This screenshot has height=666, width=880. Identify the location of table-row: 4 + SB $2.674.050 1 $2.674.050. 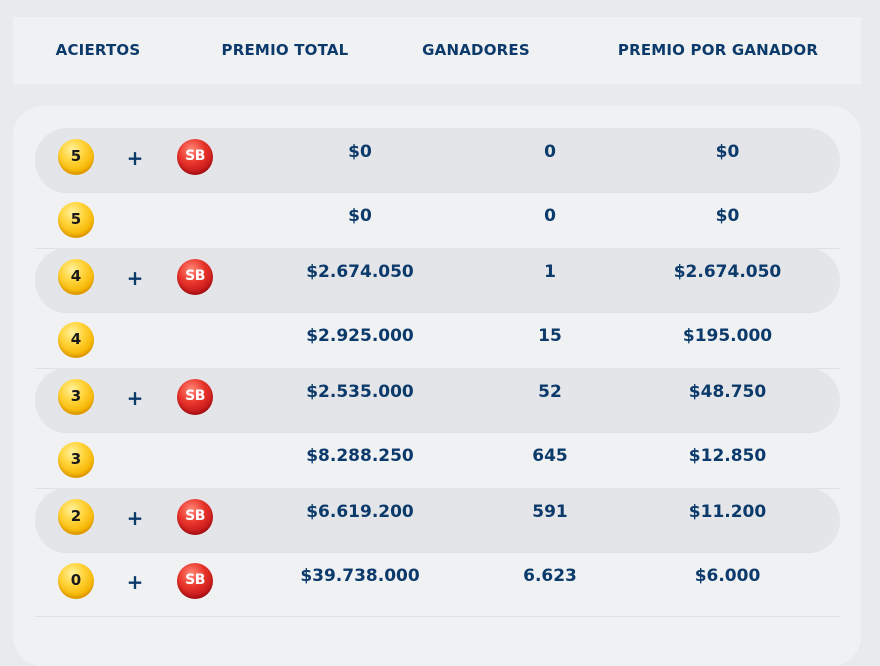
(437, 280).